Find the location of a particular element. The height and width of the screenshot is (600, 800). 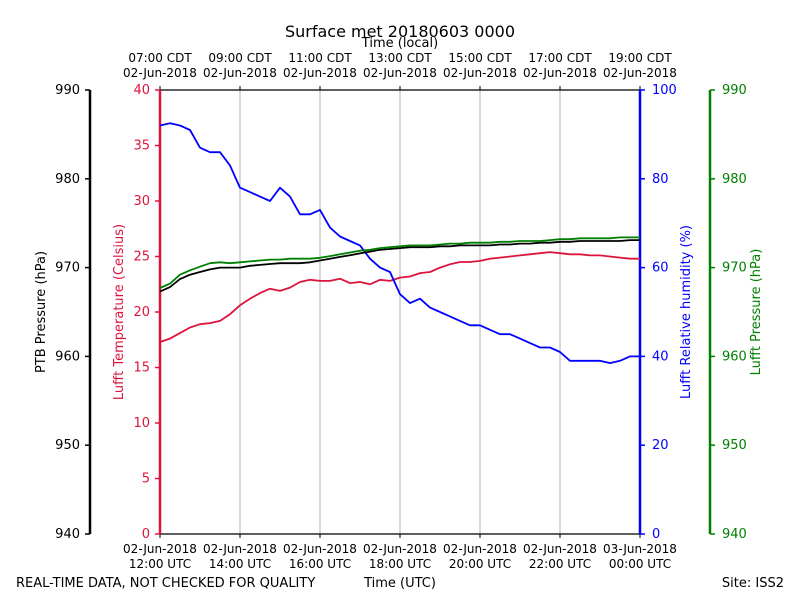

x-axis-label: Time (UTC) is located at coordinates (399, 583).